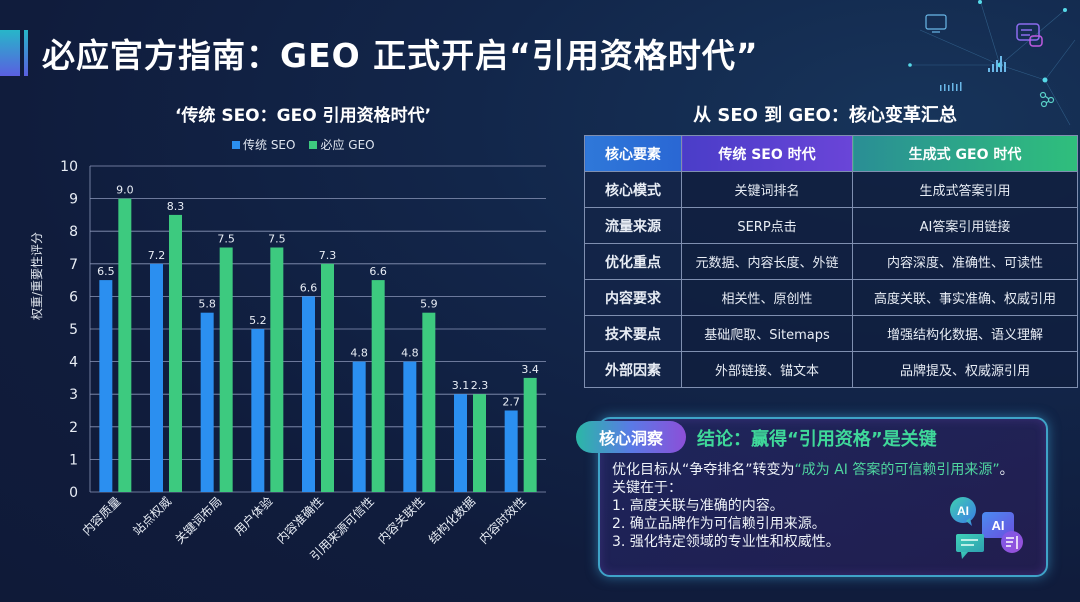 Image resolution: width=1080 pixels, height=602 pixels. I want to click on x-tick-label: 内容准确性, so click(299, 520).